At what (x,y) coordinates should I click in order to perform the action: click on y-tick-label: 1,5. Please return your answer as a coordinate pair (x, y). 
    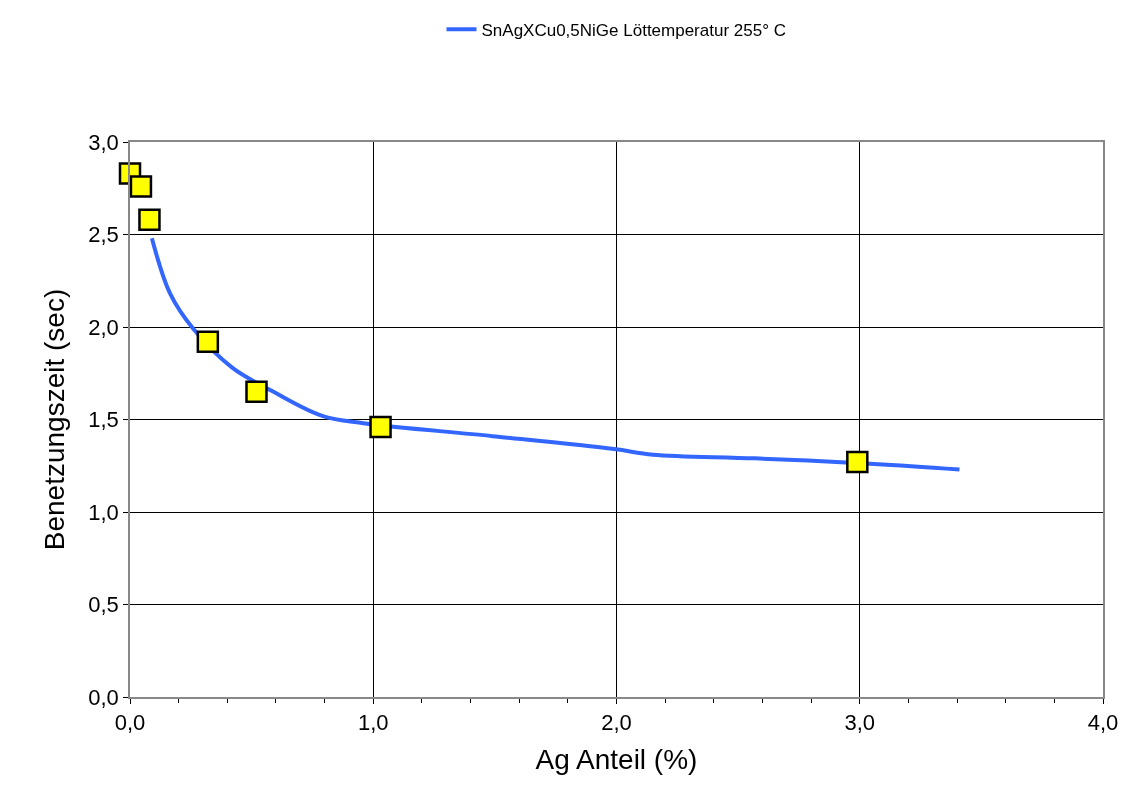
    Looking at the image, I should click on (103, 420).